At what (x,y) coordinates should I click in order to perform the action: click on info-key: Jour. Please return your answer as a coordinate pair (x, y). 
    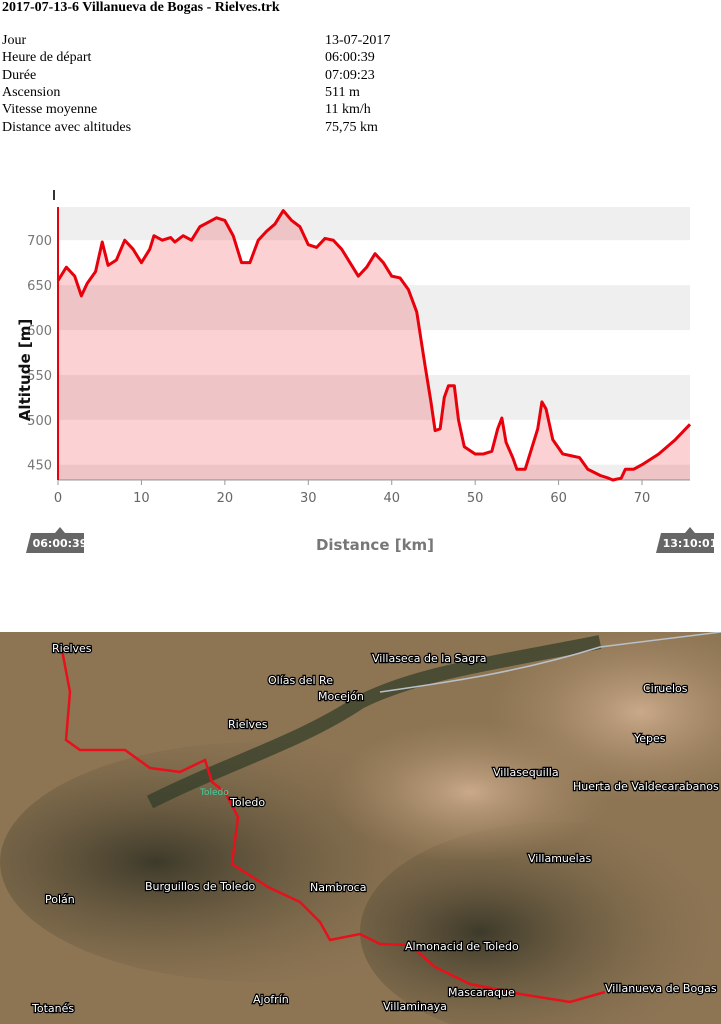
    Looking at the image, I should click on (14, 40).